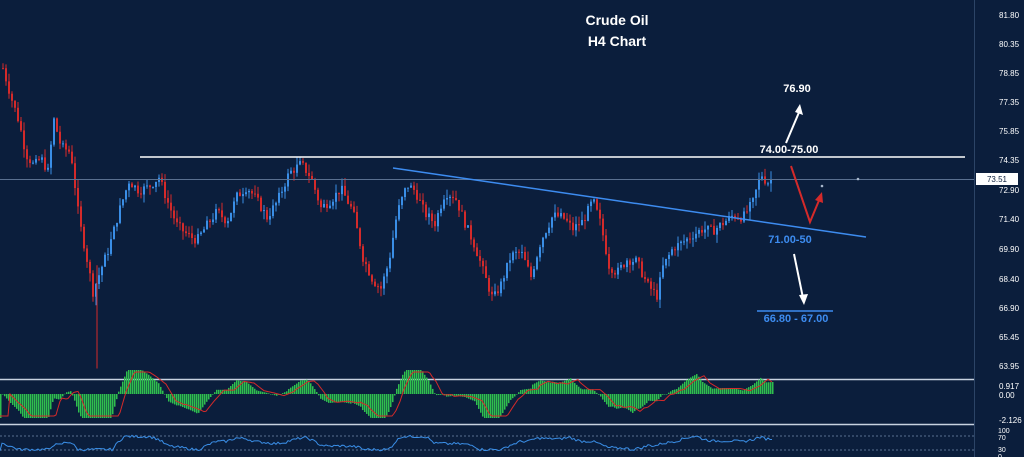 The width and height of the screenshot is (1024, 457). Describe the element at coordinates (387, 394) in the screenshot. I see `macd-histogram` at that location.